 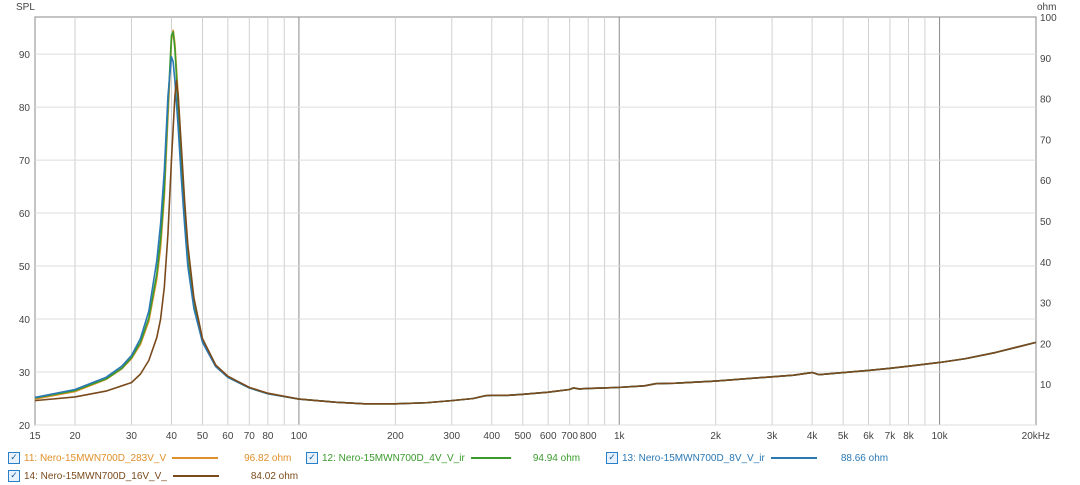 I want to click on x-tick-label: 200, so click(x=395, y=436).